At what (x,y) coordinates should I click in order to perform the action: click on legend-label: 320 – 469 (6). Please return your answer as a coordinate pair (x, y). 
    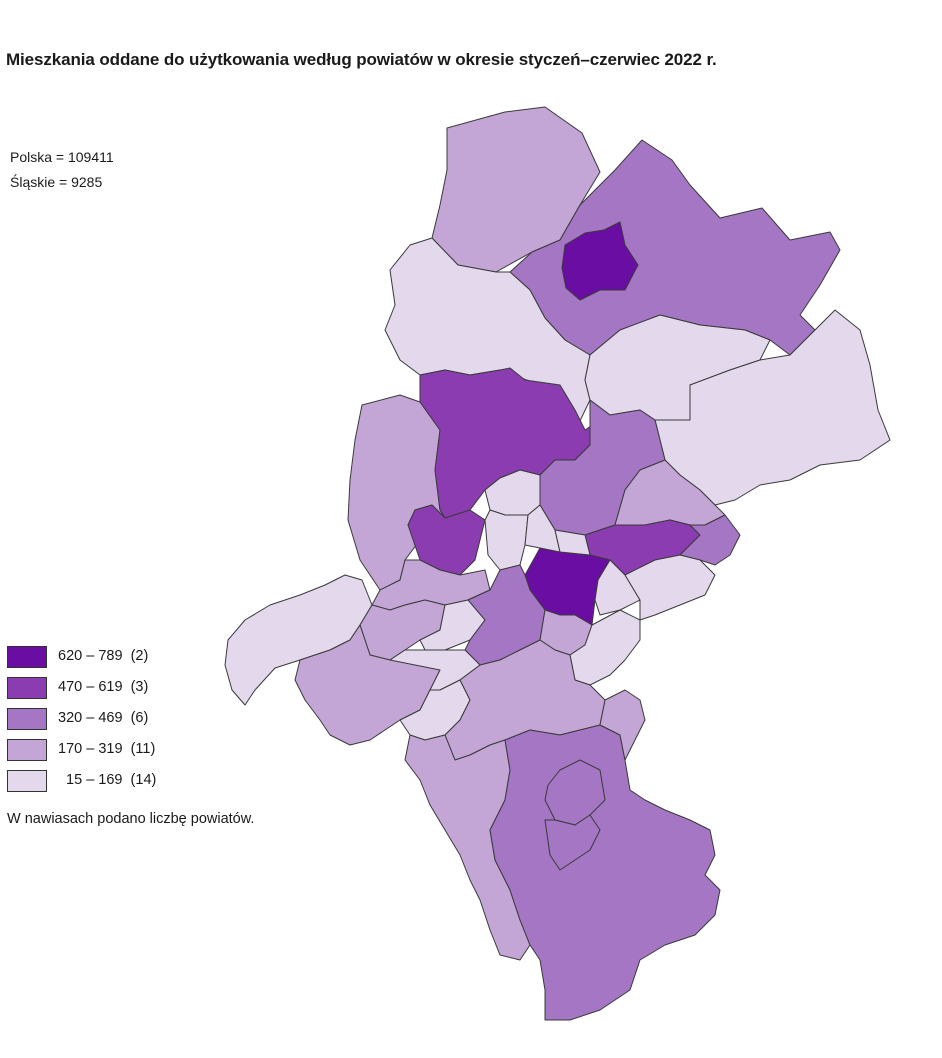
    Looking at the image, I should click on (103, 718).